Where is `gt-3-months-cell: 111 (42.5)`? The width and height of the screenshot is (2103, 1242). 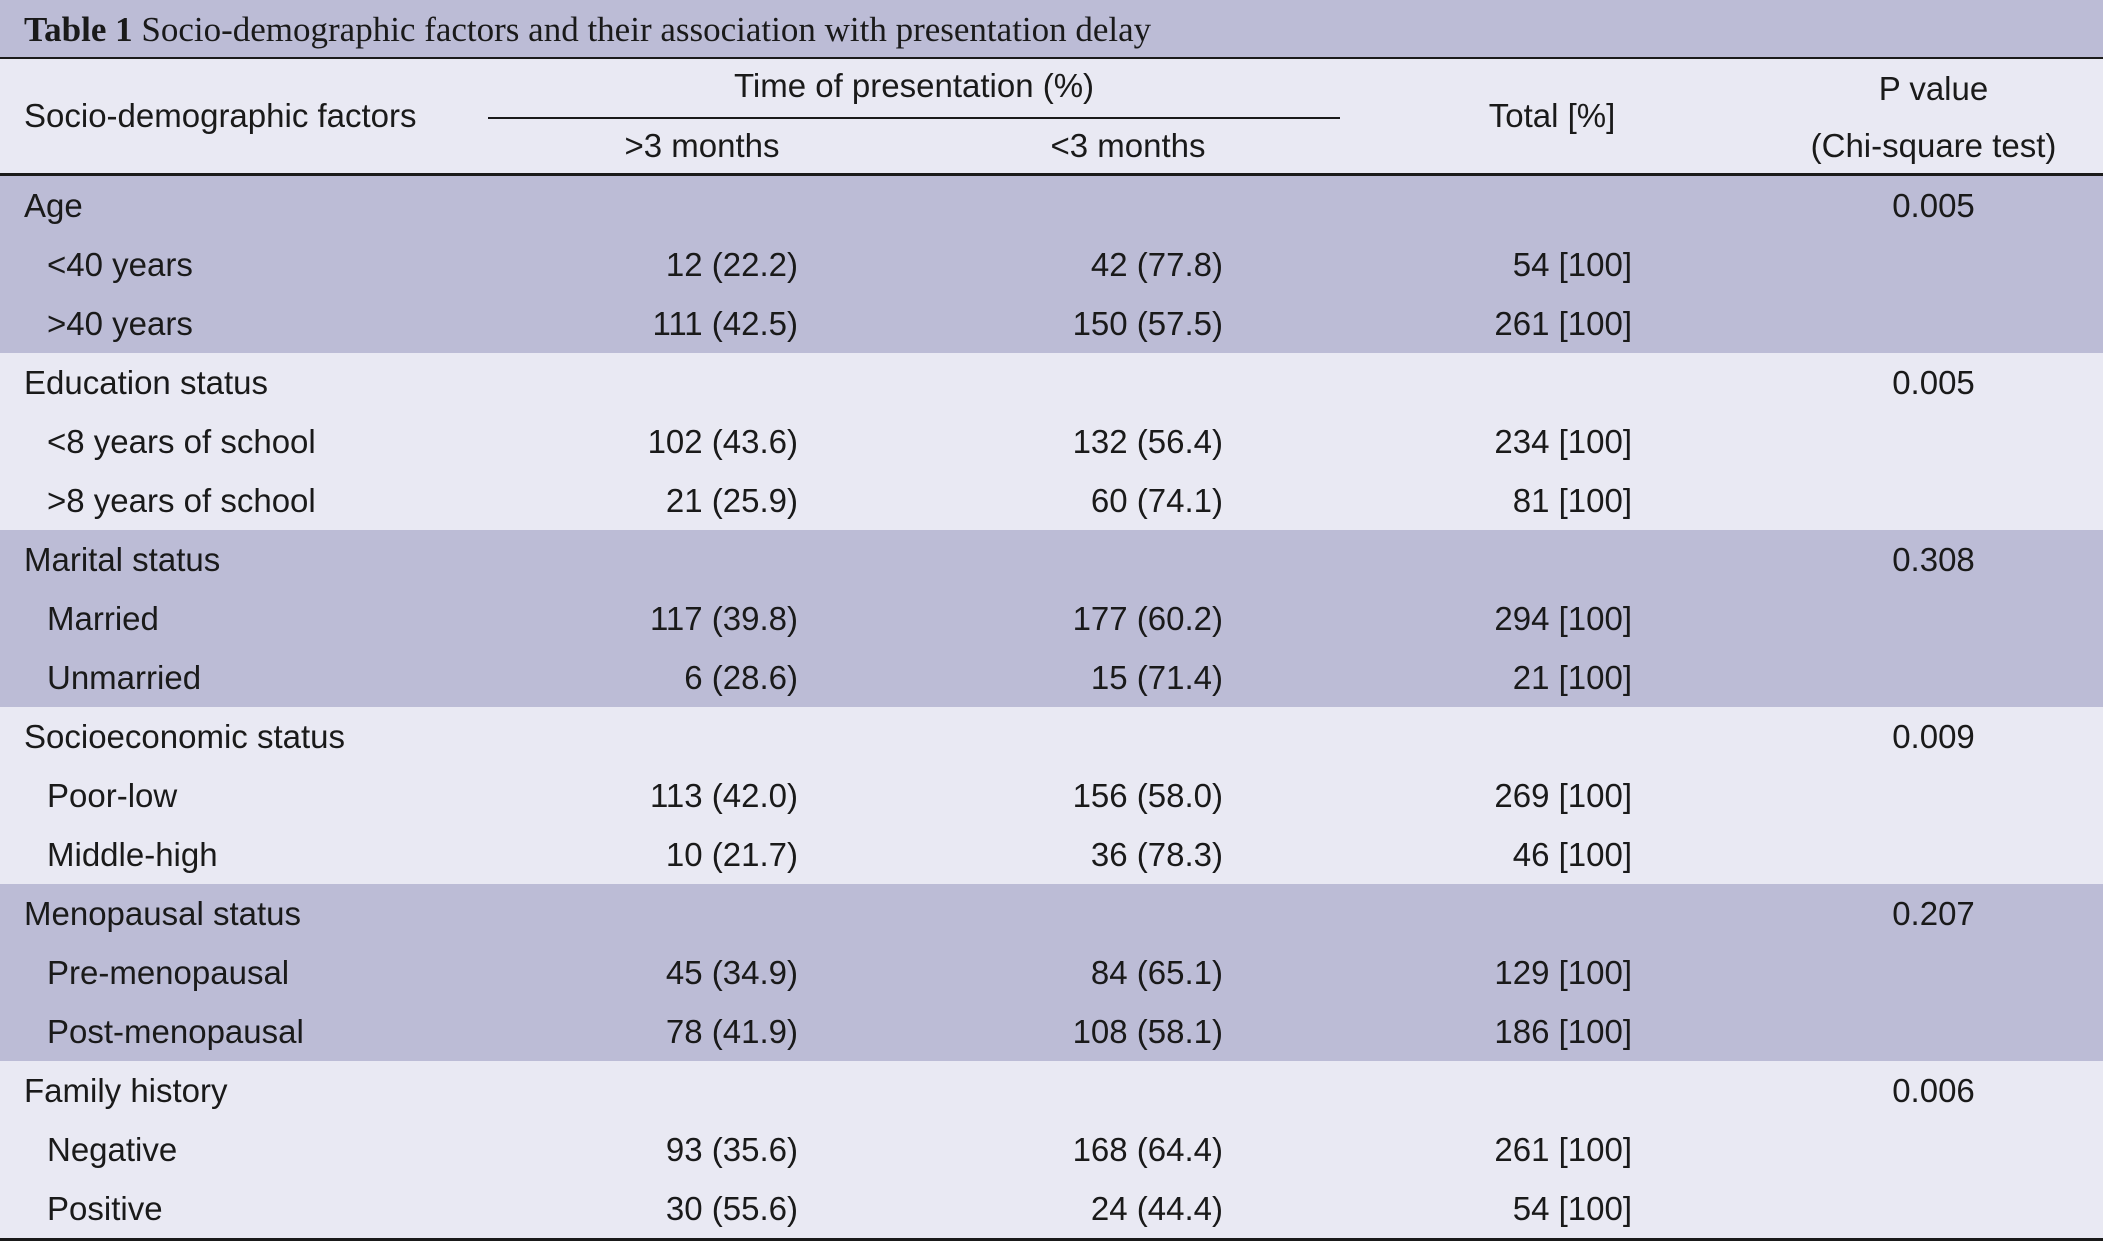
gt-3-months-cell: 111 (42.5) is located at coordinates (725, 323).